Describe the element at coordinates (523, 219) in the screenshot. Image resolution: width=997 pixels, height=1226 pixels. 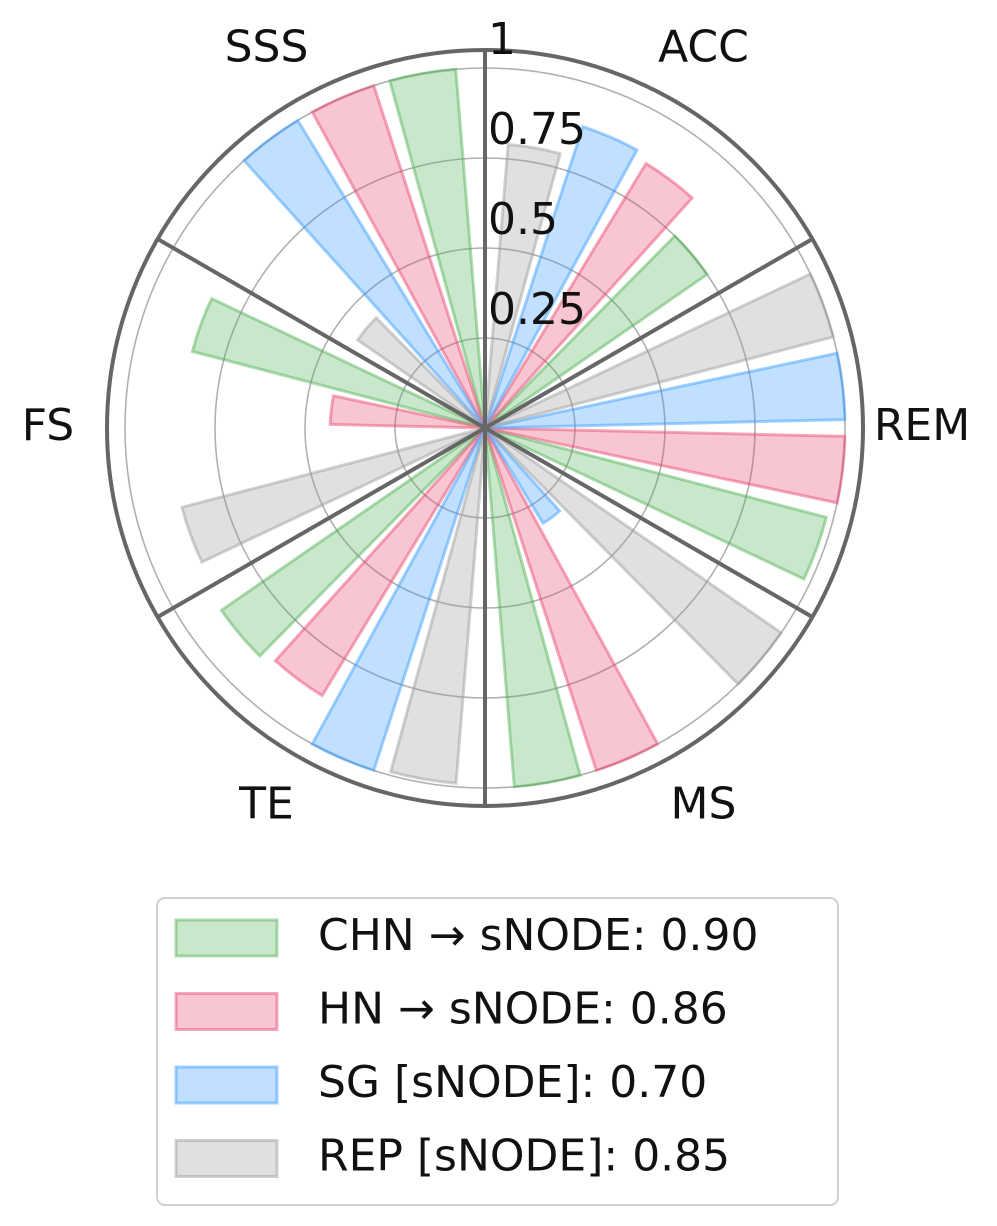
I see `r-tick-label: 0.5` at that location.